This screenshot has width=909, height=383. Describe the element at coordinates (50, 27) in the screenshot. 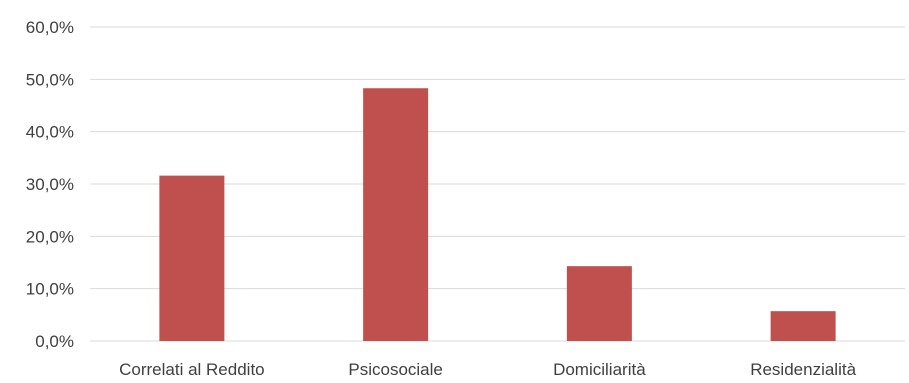

I see `y-tick-label: 60,0%` at that location.